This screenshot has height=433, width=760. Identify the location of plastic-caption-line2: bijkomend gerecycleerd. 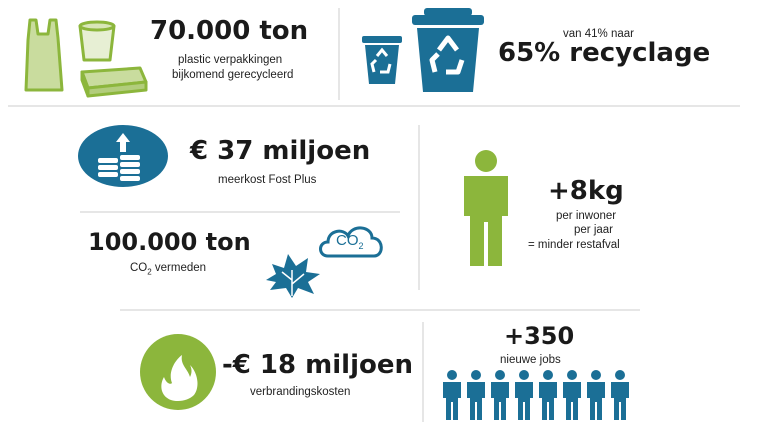
(233, 75).